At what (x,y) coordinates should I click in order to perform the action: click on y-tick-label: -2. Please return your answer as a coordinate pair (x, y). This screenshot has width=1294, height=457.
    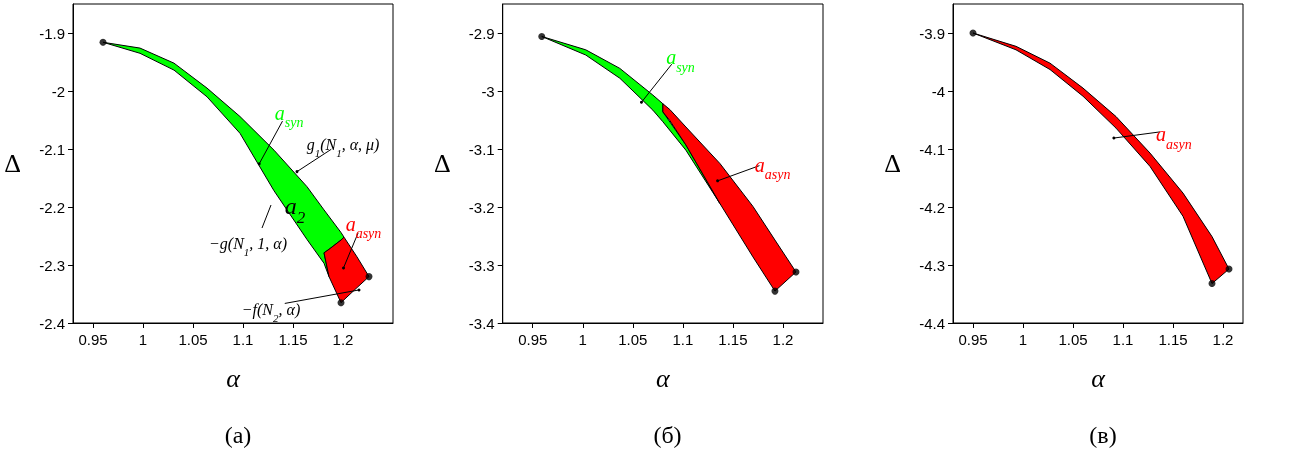
    Looking at the image, I should click on (58, 91).